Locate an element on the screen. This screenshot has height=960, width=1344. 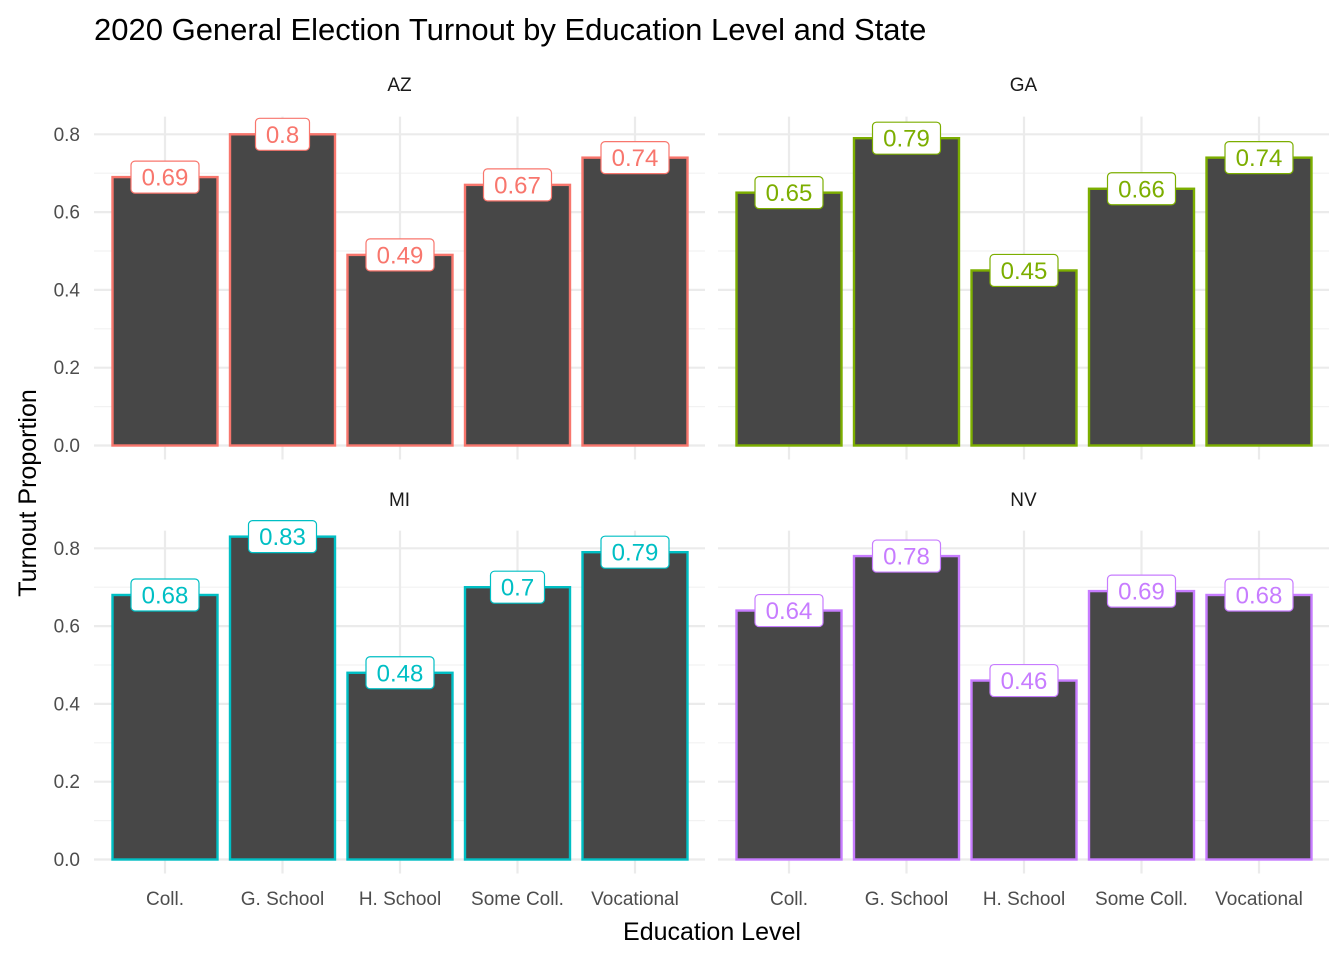
data-label: 0.66 is located at coordinates (1141, 189).